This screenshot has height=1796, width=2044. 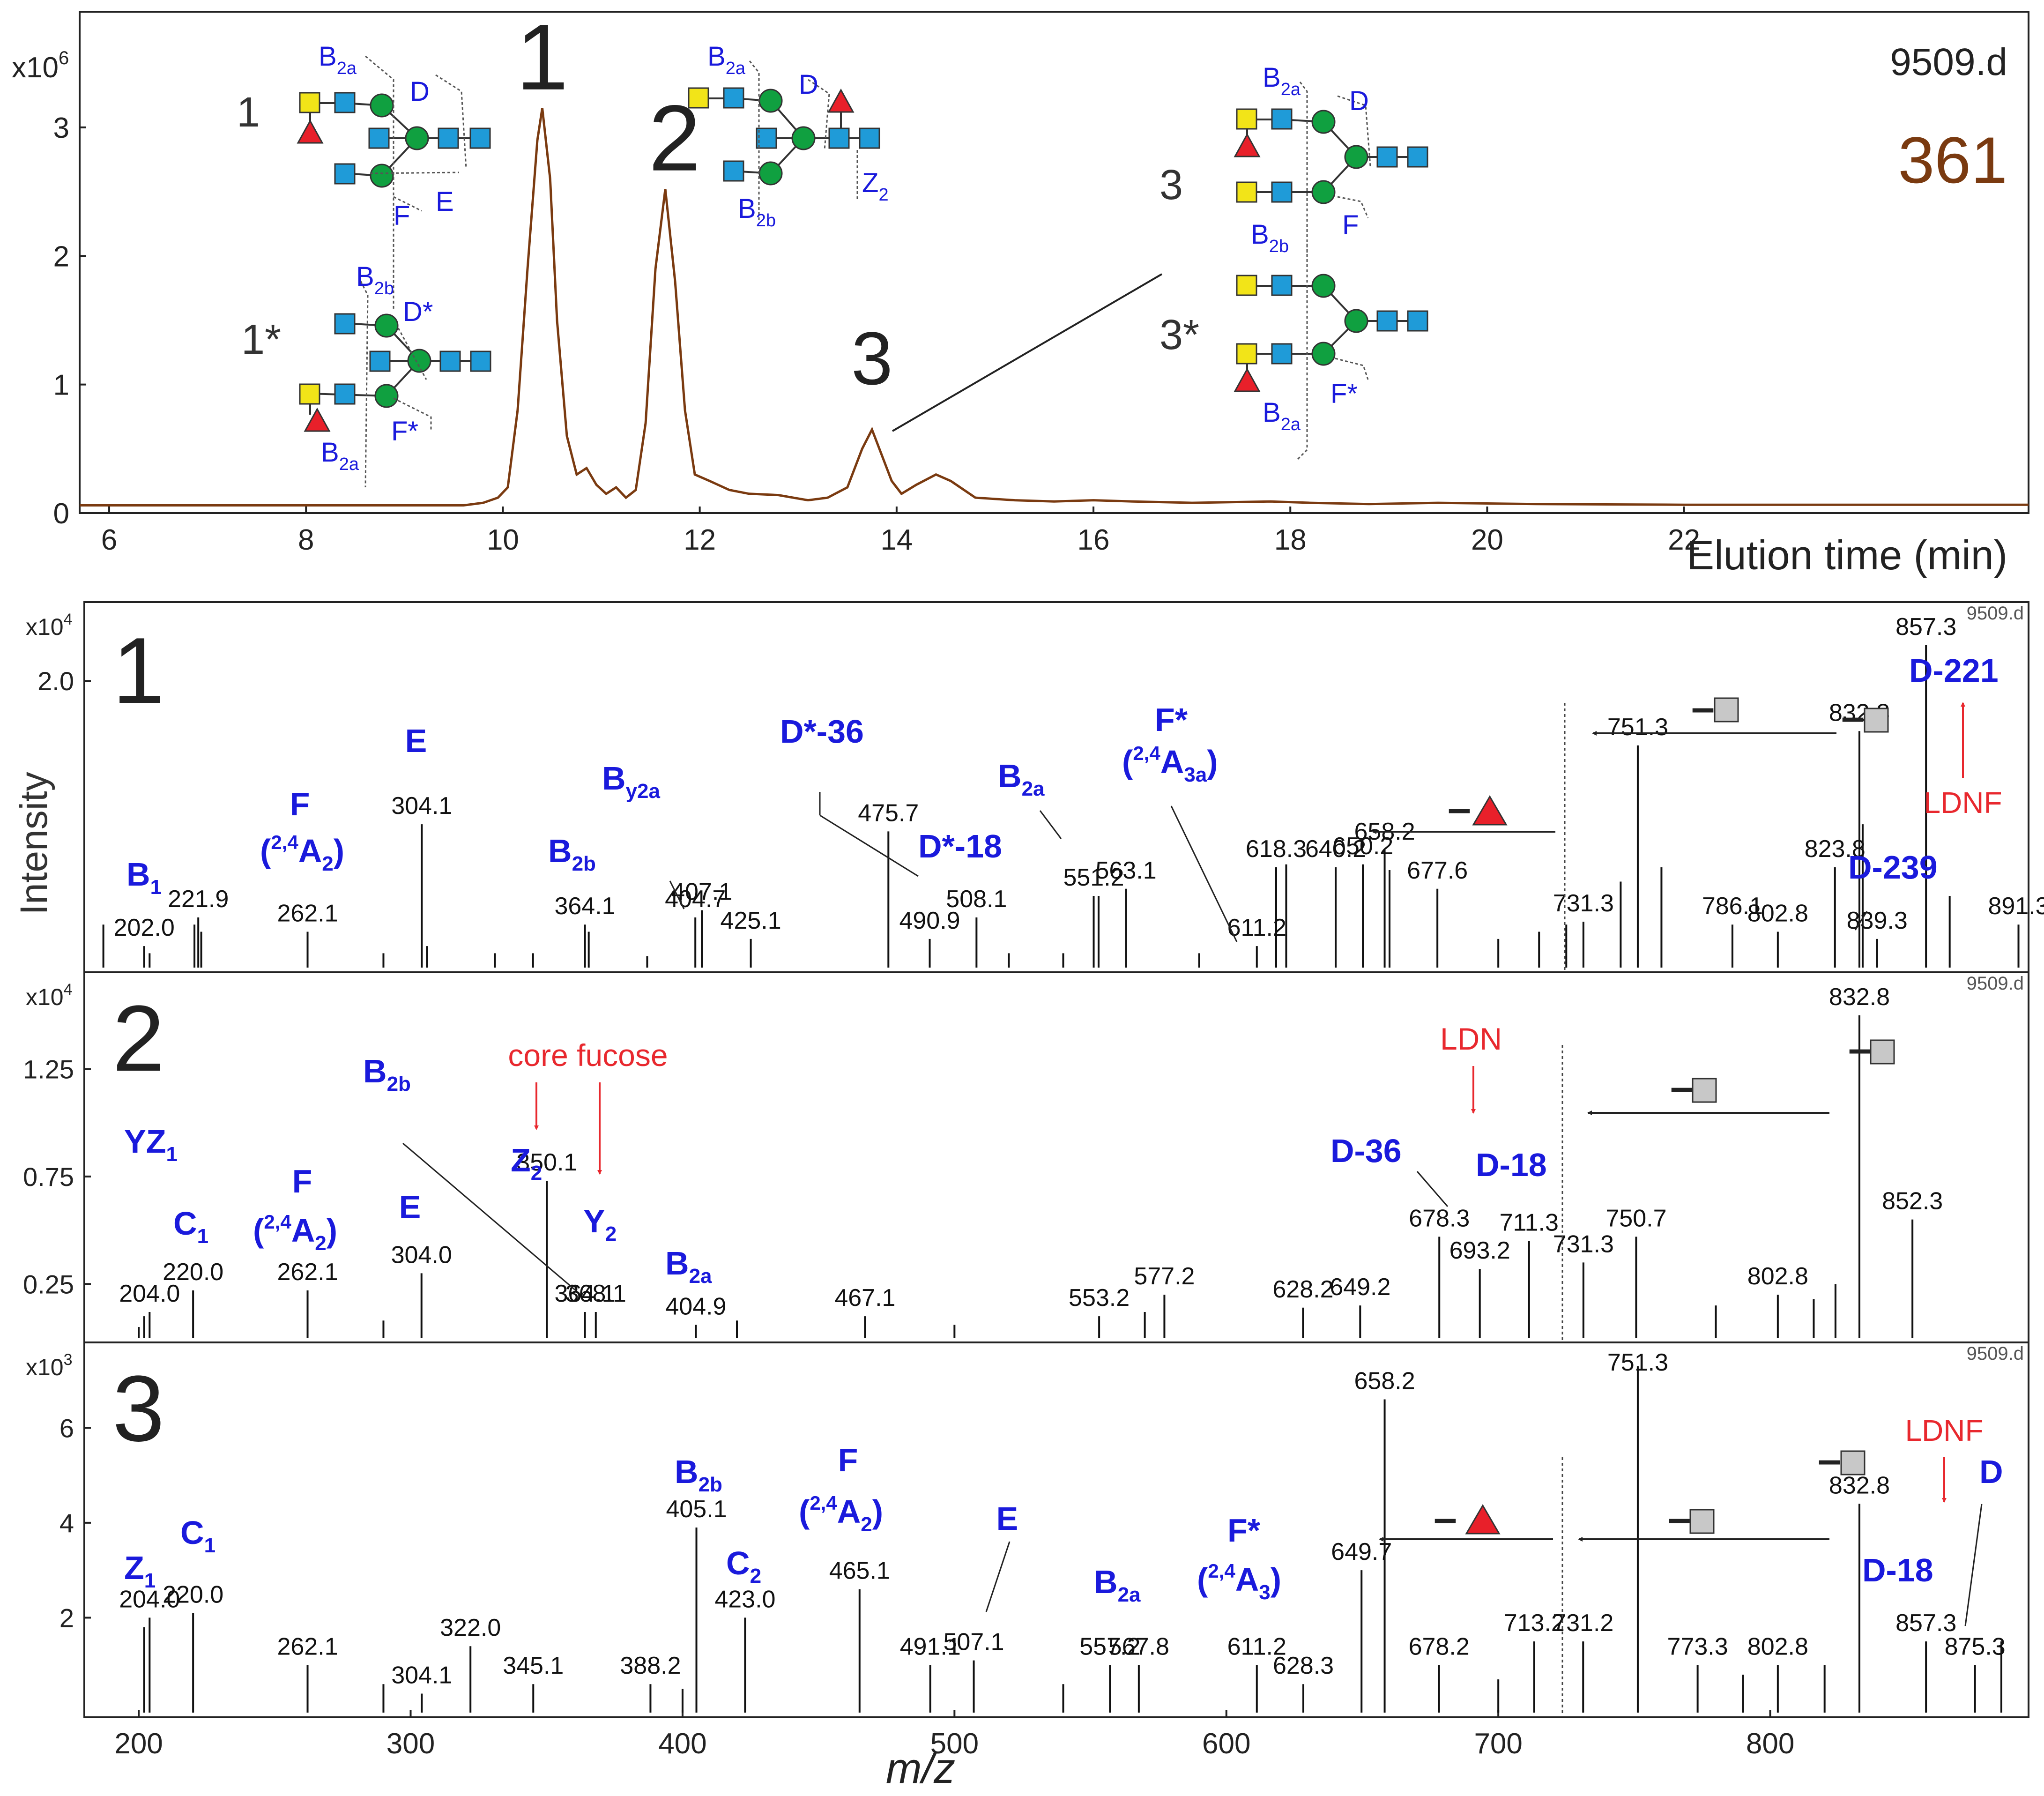 What do you see at coordinates (632, 781) in the screenshot?
I see `ion-label: By2a` at bounding box center [632, 781].